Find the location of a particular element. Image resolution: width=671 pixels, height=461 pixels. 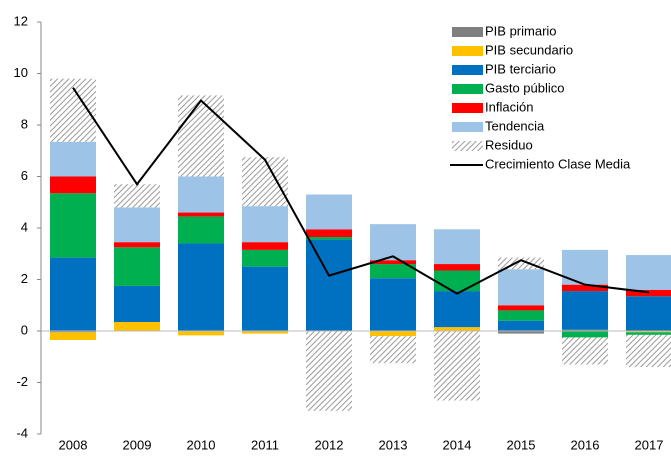

legend-label: Tendencia is located at coordinates (515, 125).